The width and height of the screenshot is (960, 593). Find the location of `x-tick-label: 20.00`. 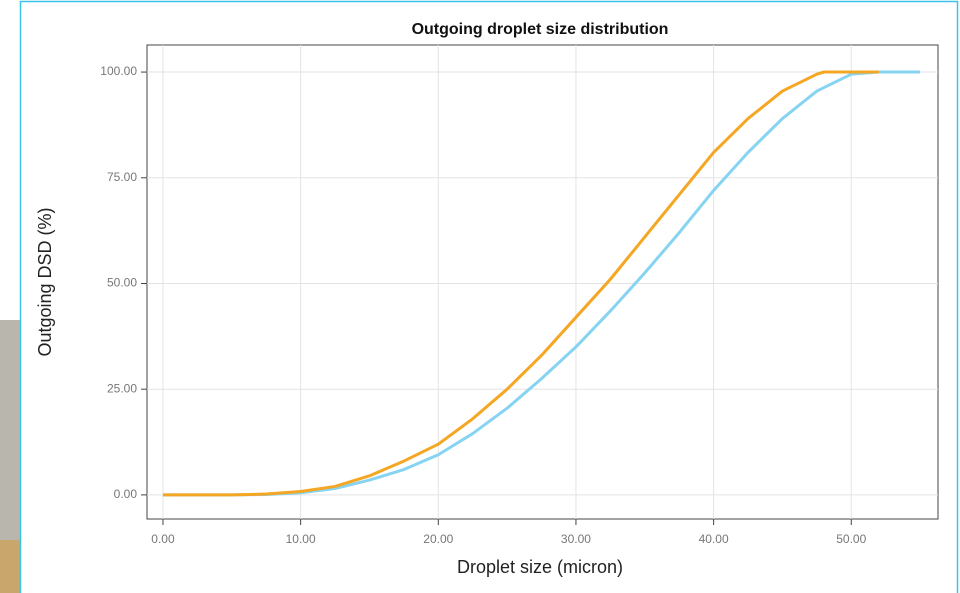

x-tick-label: 20.00 is located at coordinates (438, 539).